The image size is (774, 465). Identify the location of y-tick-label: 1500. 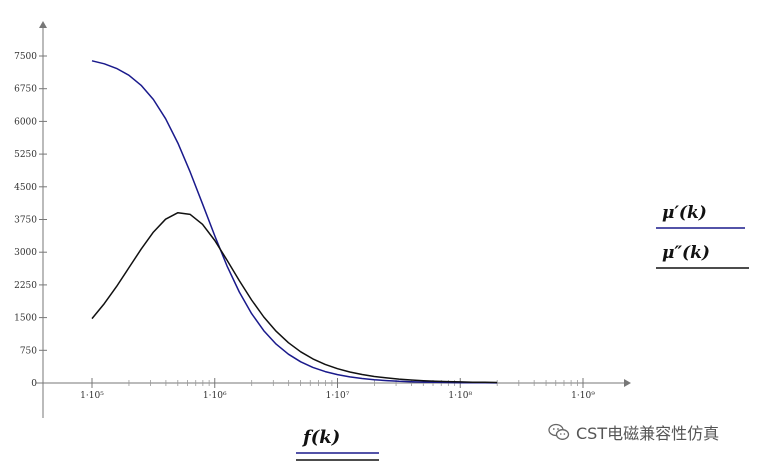
(25, 319).